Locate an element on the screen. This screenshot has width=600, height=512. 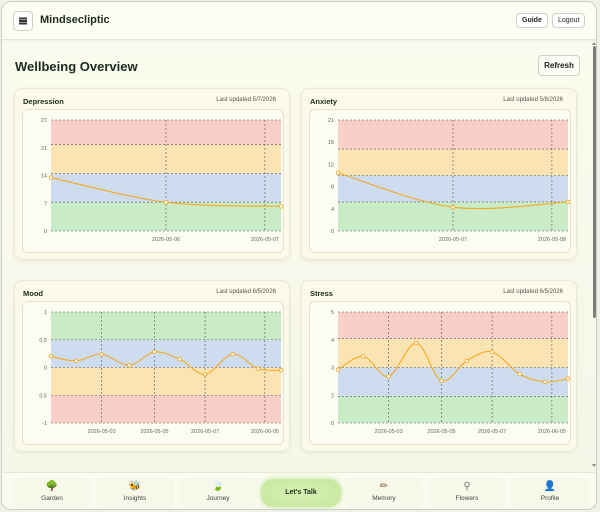
y-tick-label: 3 is located at coordinates (332, 369).